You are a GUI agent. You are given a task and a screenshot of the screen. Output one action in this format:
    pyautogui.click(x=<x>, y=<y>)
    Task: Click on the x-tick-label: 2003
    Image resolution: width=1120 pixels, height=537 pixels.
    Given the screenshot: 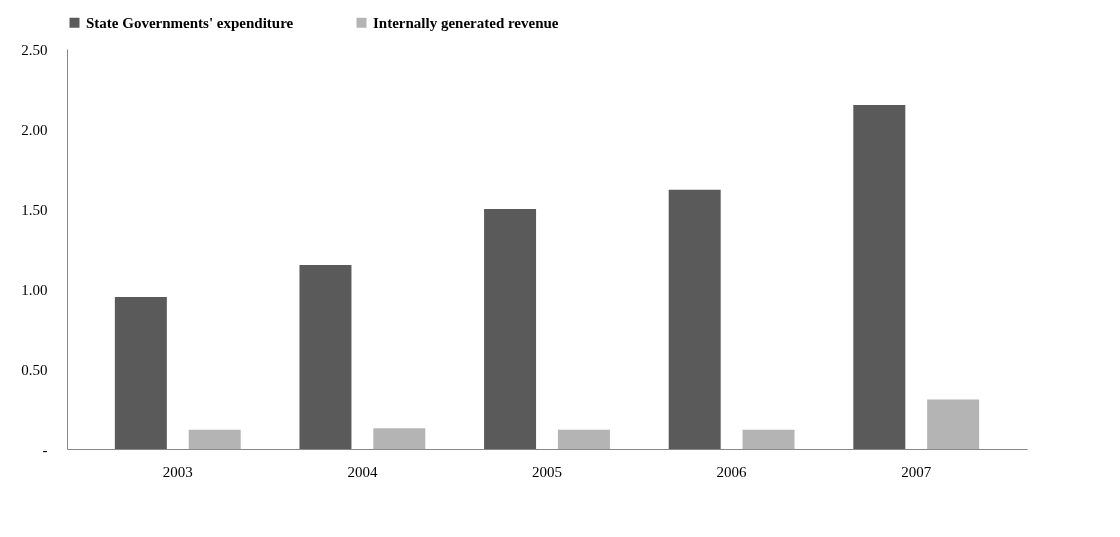 What is the action you would take?
    pyautogui.click(x=177, y=471)
    